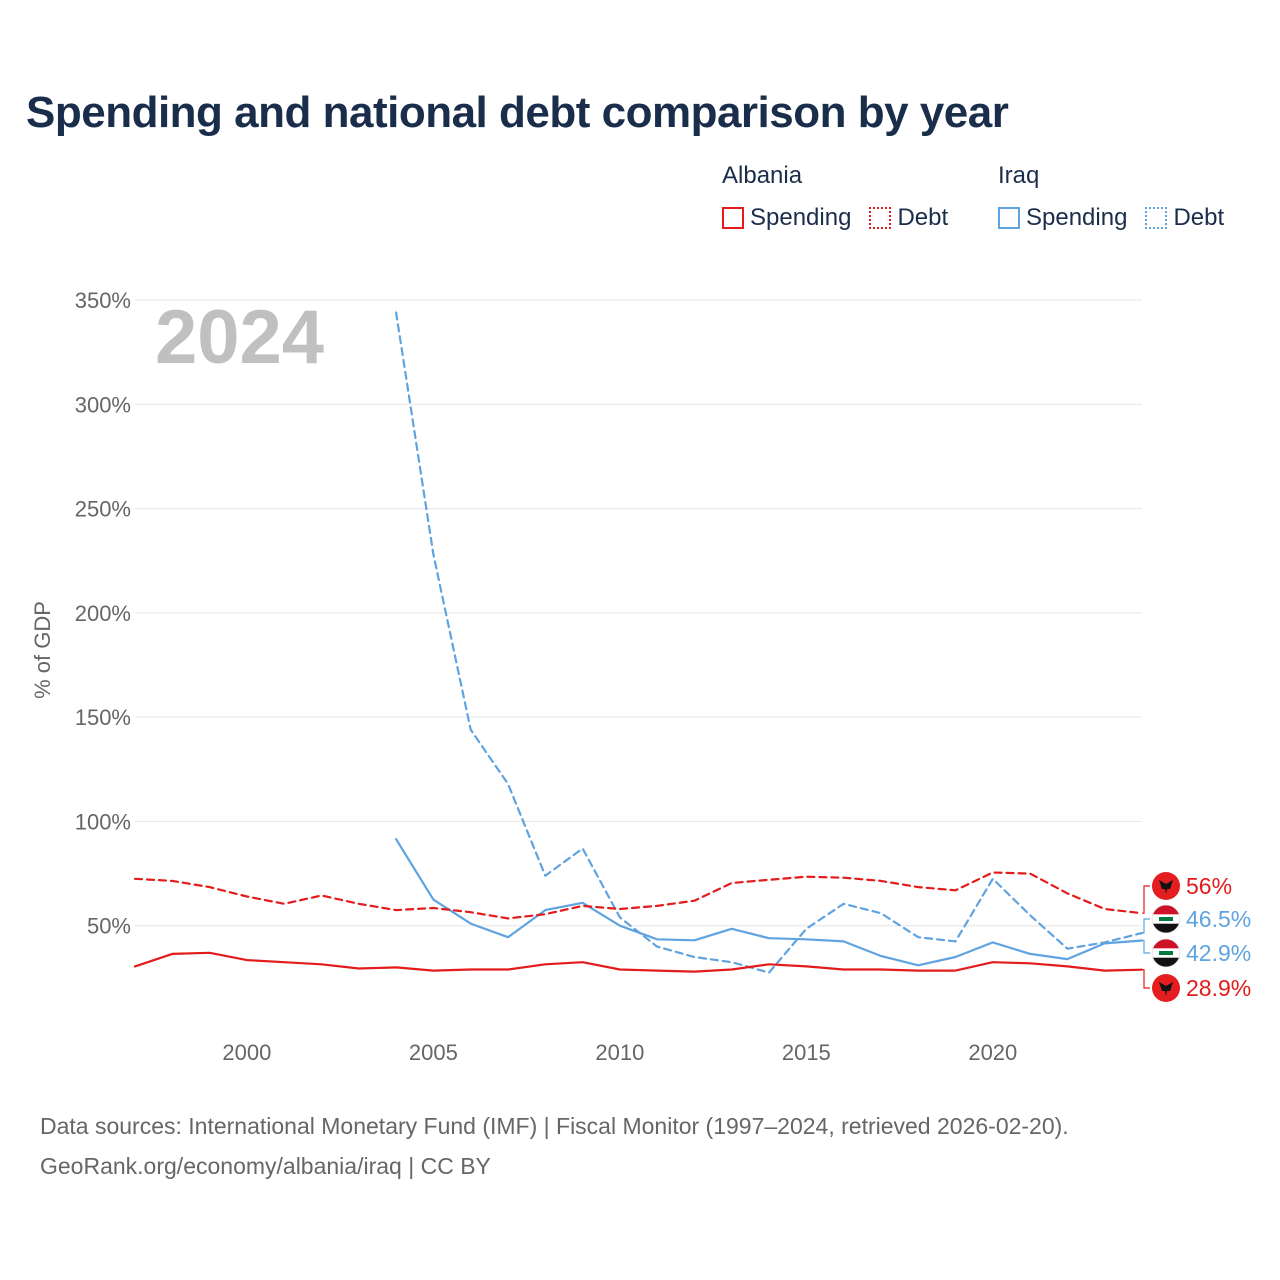 The image size is (1280, 1280). I want to click on legend-iraq-debt: Debt, so click(1184, 218).